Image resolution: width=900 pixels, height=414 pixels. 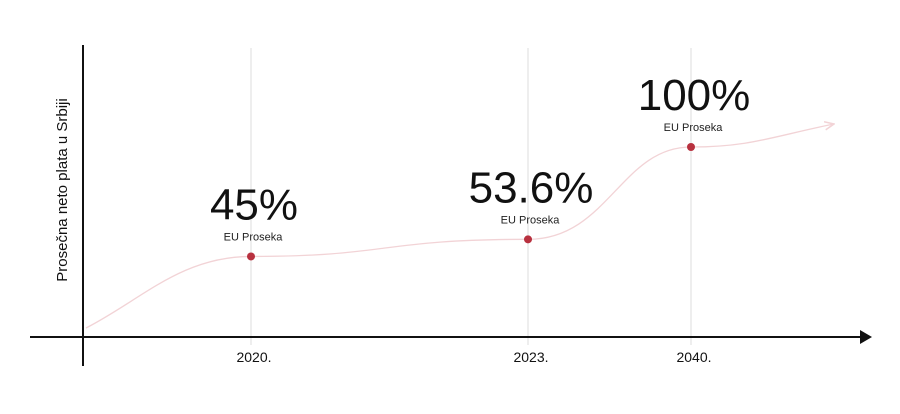 What do you see at coordinates (62, 189) in the screenshot?
I see `y-axis-title: Prosečna neto plata u Srbiji` at bounding box center [62, 189].